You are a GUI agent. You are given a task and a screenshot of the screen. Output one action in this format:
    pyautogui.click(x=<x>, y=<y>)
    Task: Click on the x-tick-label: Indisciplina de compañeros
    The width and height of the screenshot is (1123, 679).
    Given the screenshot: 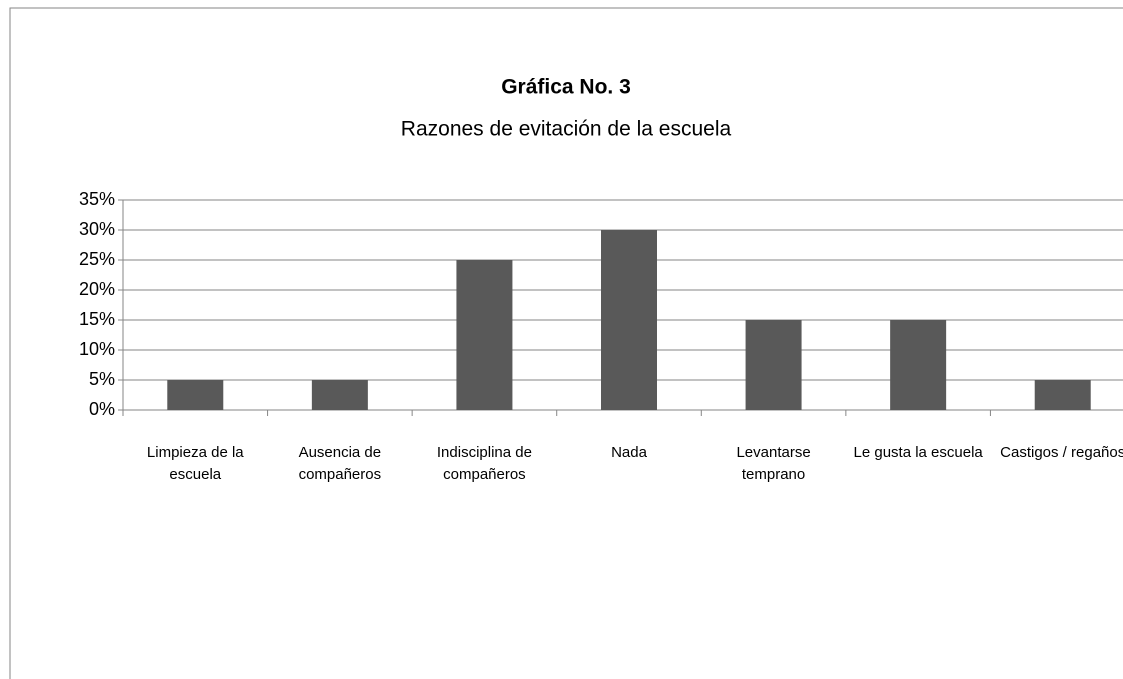 What is the action you would take?
    pyautogui.click(x=484, y=463)
    